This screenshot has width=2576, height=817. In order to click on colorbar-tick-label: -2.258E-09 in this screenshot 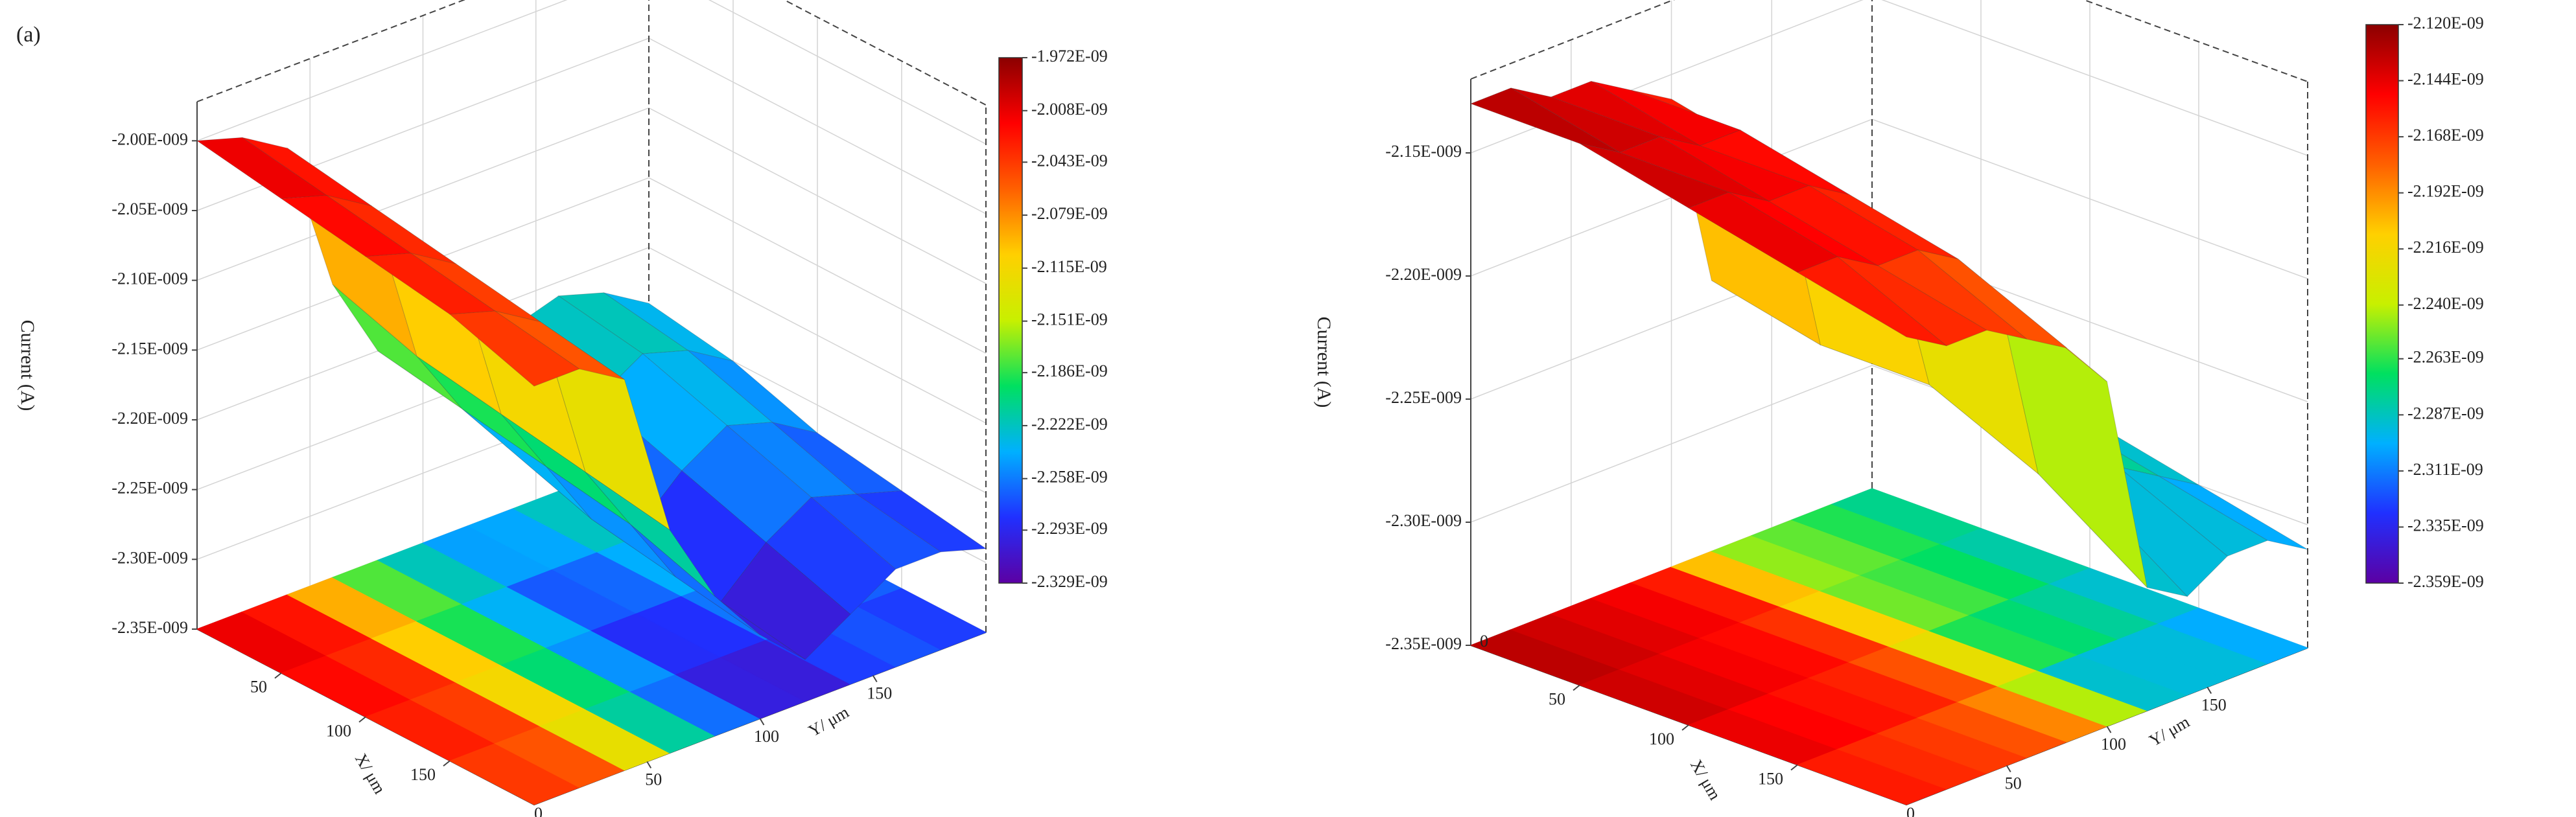, I will do `click(1069, 477)`.